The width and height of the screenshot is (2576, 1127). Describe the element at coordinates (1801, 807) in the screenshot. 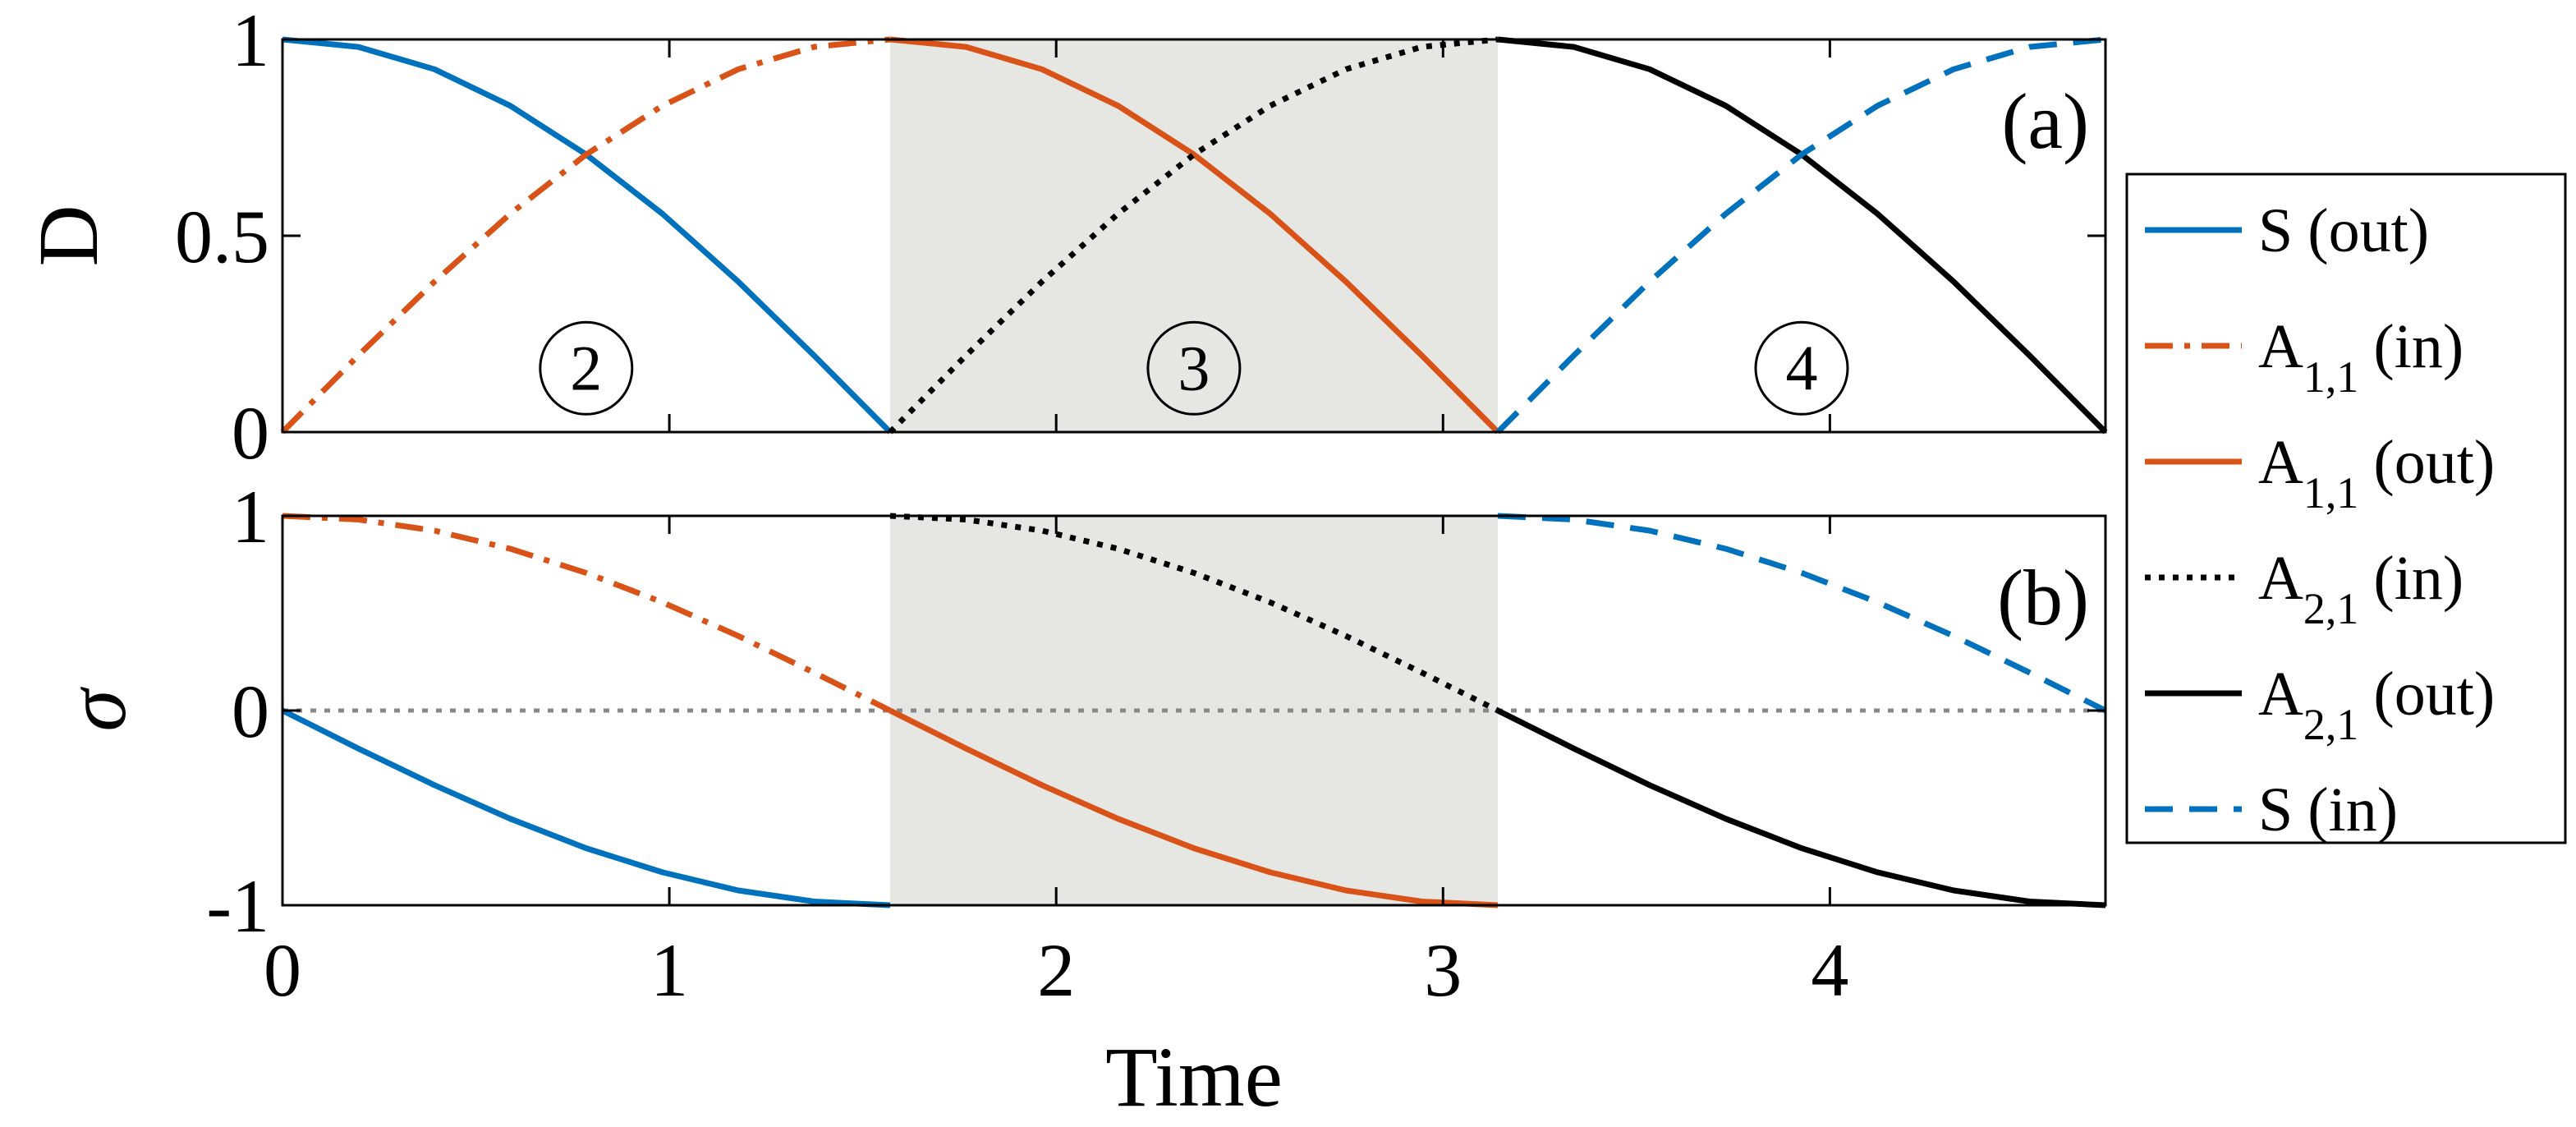

I see `series-line-a21-out` at that location.